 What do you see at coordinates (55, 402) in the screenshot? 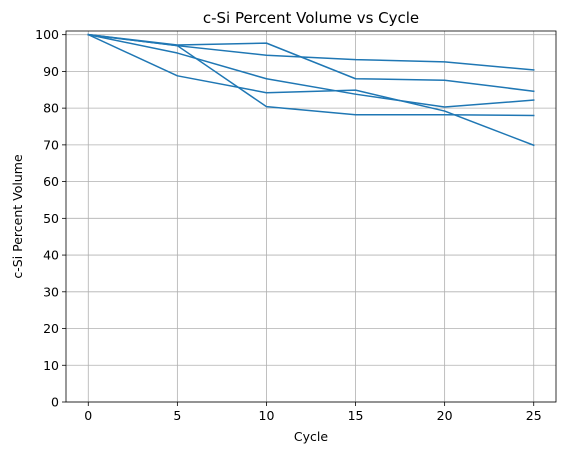
I see `y-tick-label: 0` at bounding box center [55, 402].